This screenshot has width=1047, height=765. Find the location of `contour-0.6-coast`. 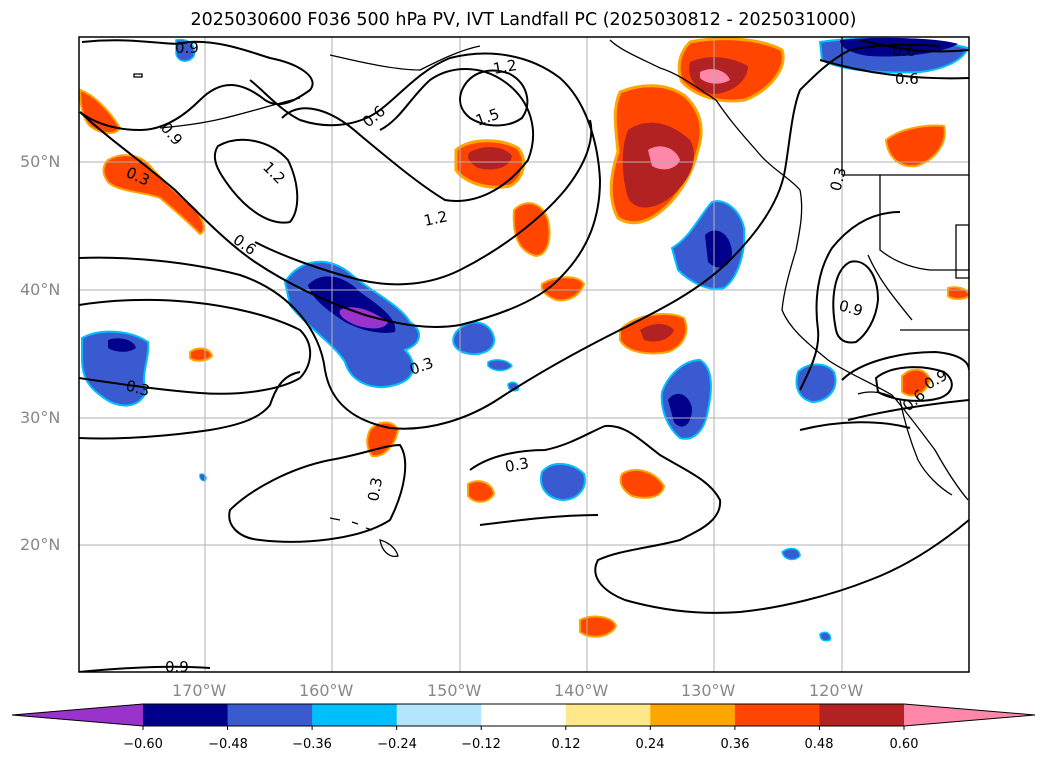

contour-0.6-coast is located at coordinates (850, 301).